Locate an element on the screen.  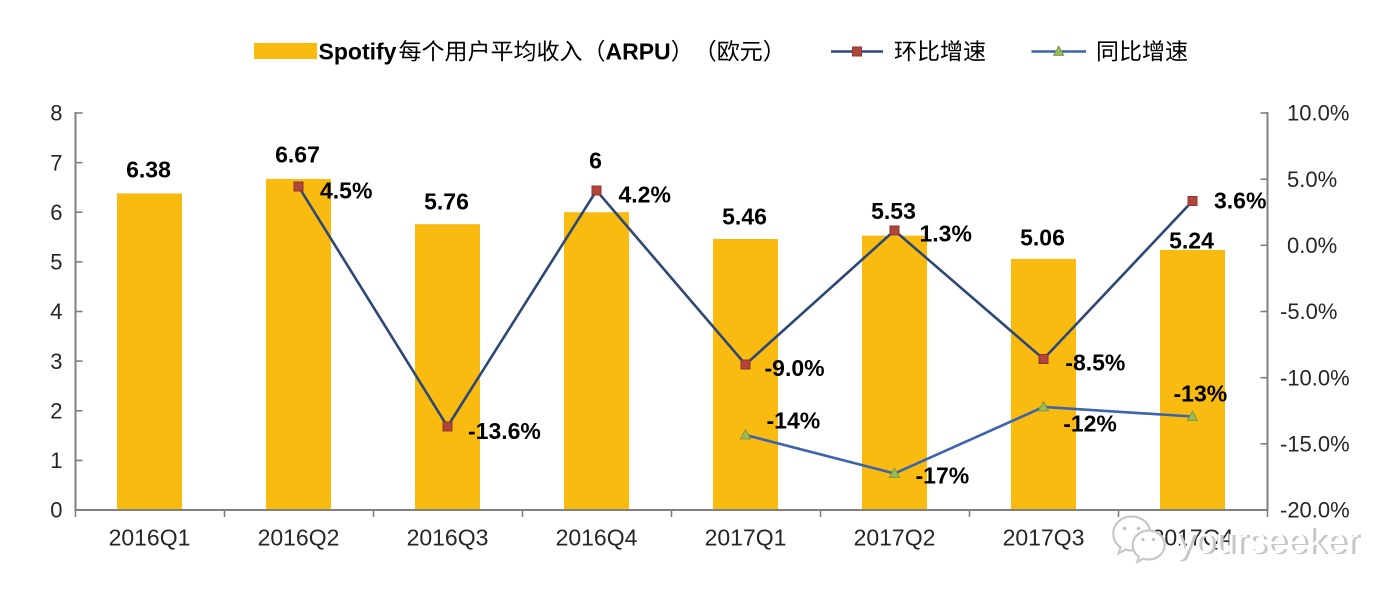
svg-text: -13% is located at coordinates (1201, 394).